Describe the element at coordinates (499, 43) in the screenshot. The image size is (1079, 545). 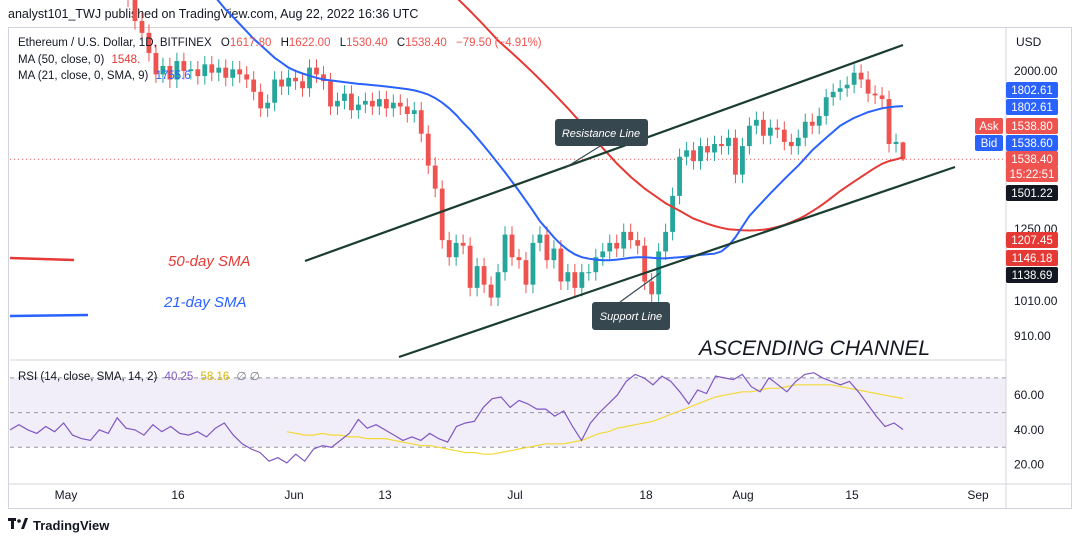
I see `change-value: −79.50 (−4.91%)` at that location.